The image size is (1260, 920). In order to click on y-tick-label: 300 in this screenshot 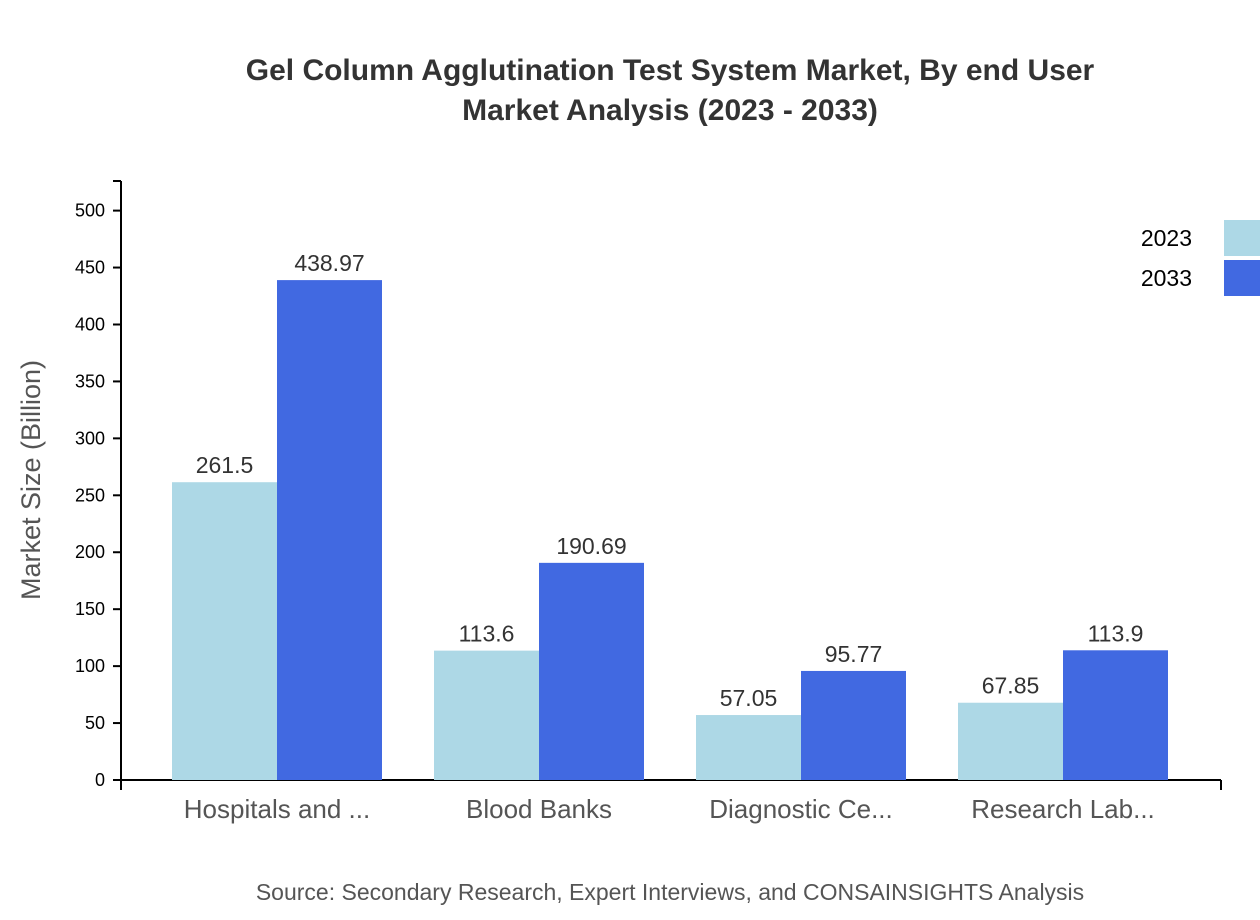, I will do `click(90, 438)`.